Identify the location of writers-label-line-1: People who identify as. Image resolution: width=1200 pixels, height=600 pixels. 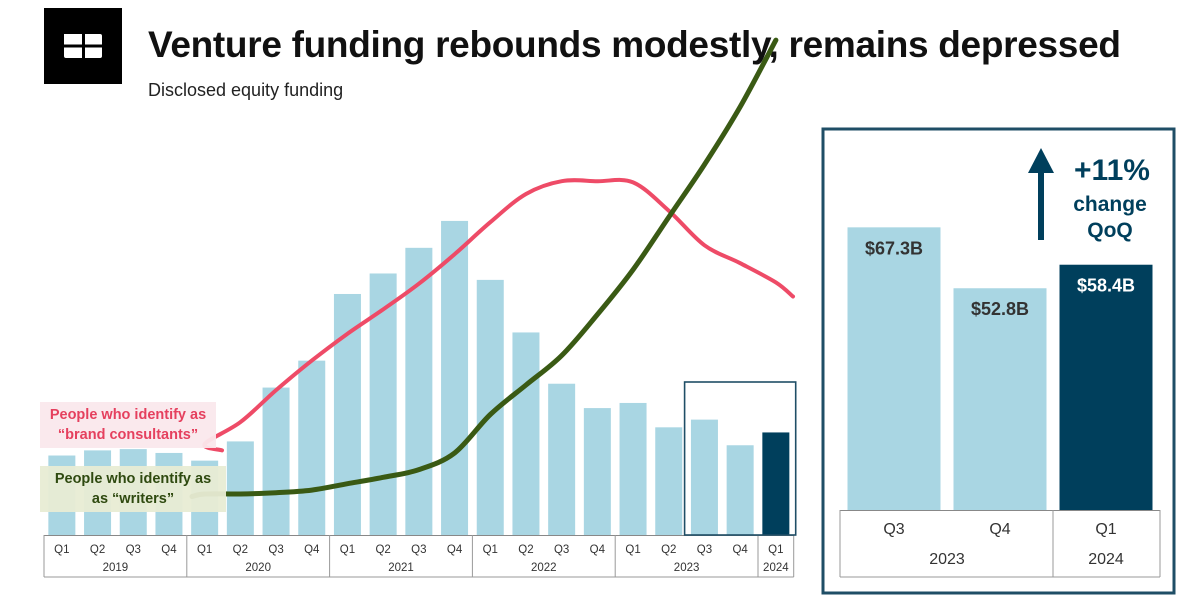
(133, 479).